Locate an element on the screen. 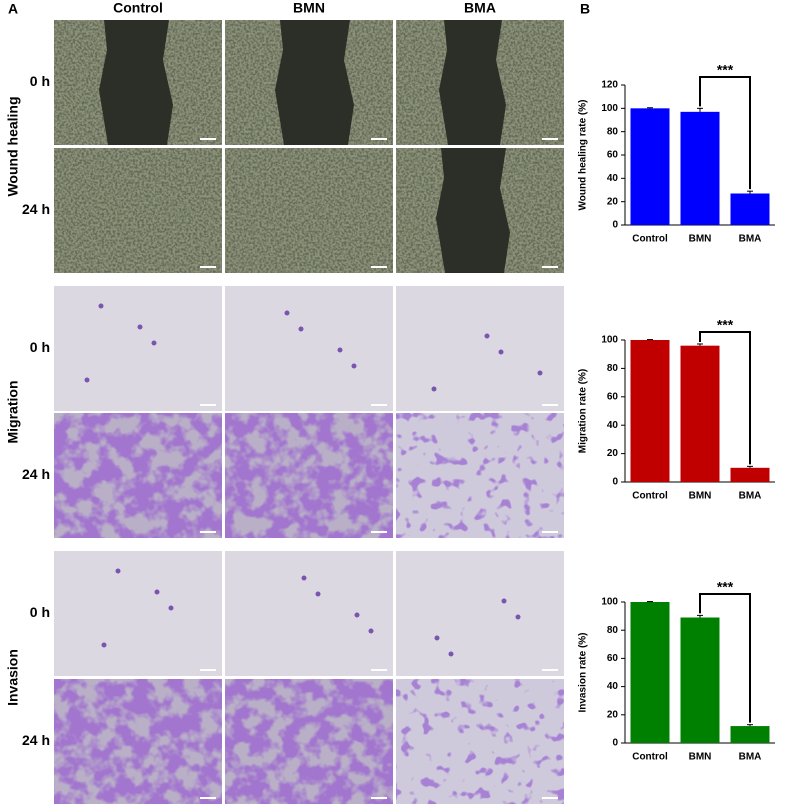 The width and height of the screenshot is (786, 812). row-label: 0 h is located at coordinates (40, 612).